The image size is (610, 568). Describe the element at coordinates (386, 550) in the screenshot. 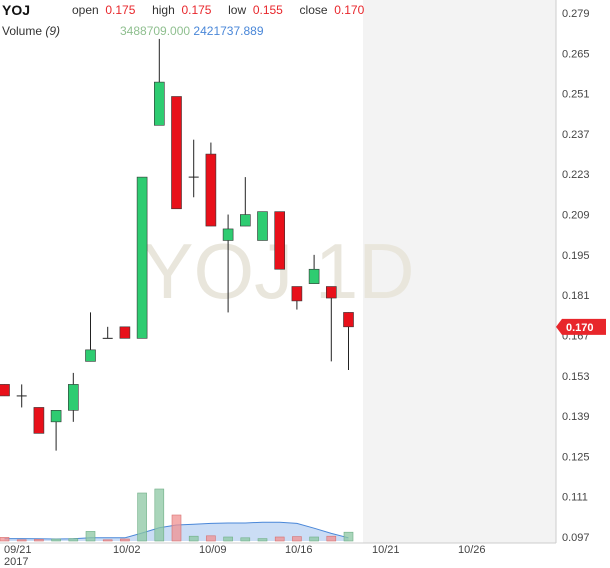

I see `x-tick-label: 10/21` at that location.